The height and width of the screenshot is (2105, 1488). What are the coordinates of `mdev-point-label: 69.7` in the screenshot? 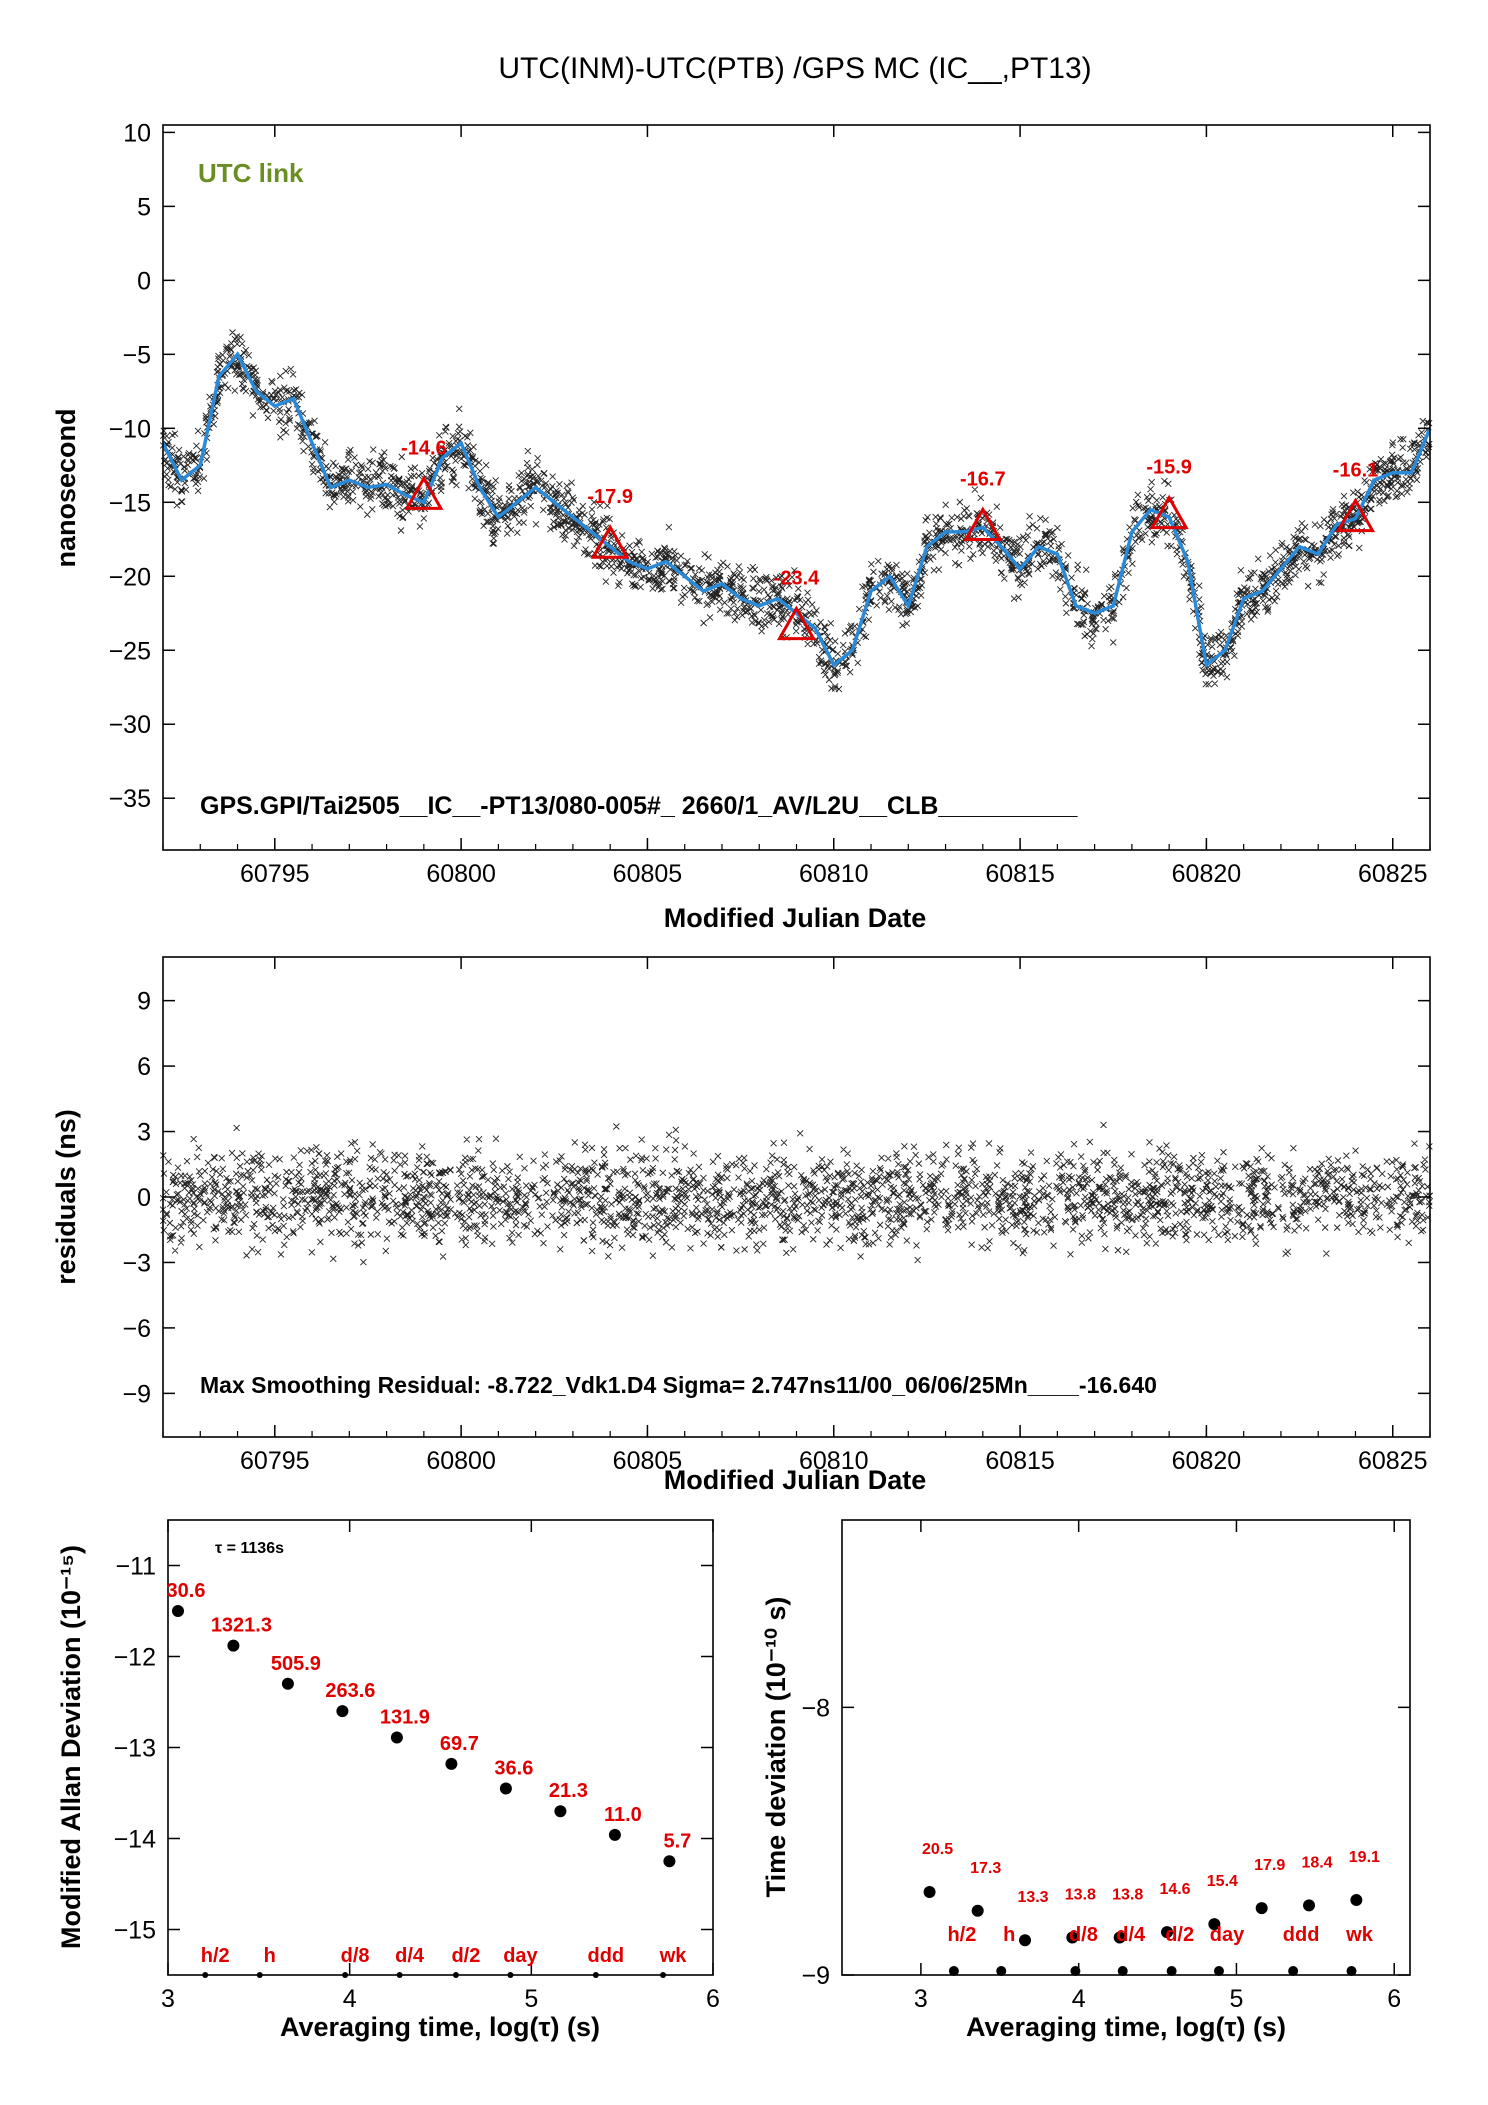 It's located at (459, 1744).